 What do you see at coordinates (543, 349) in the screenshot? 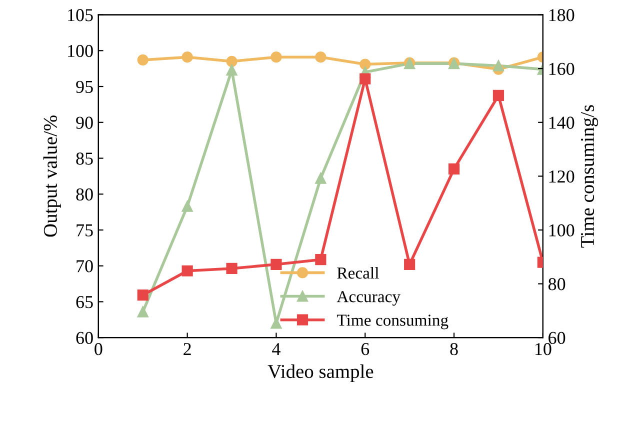
I see `x-tick-label: 10` at bounding box center [543, 349].